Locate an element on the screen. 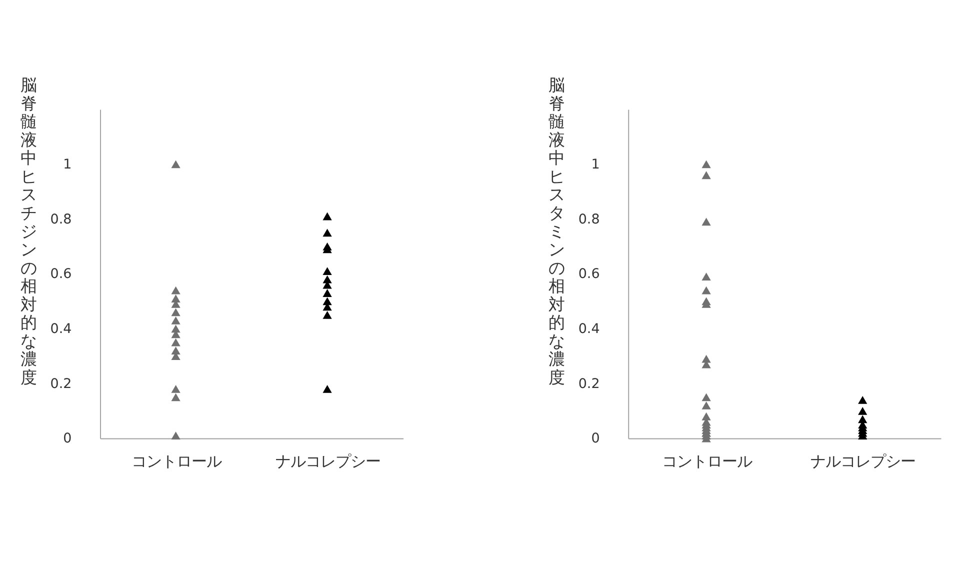 The height and width of the screenshot is (569, 960). text: 脳脊髄液中ヒスチジンの相対的な濃度 is located at coordinates (28, 231).